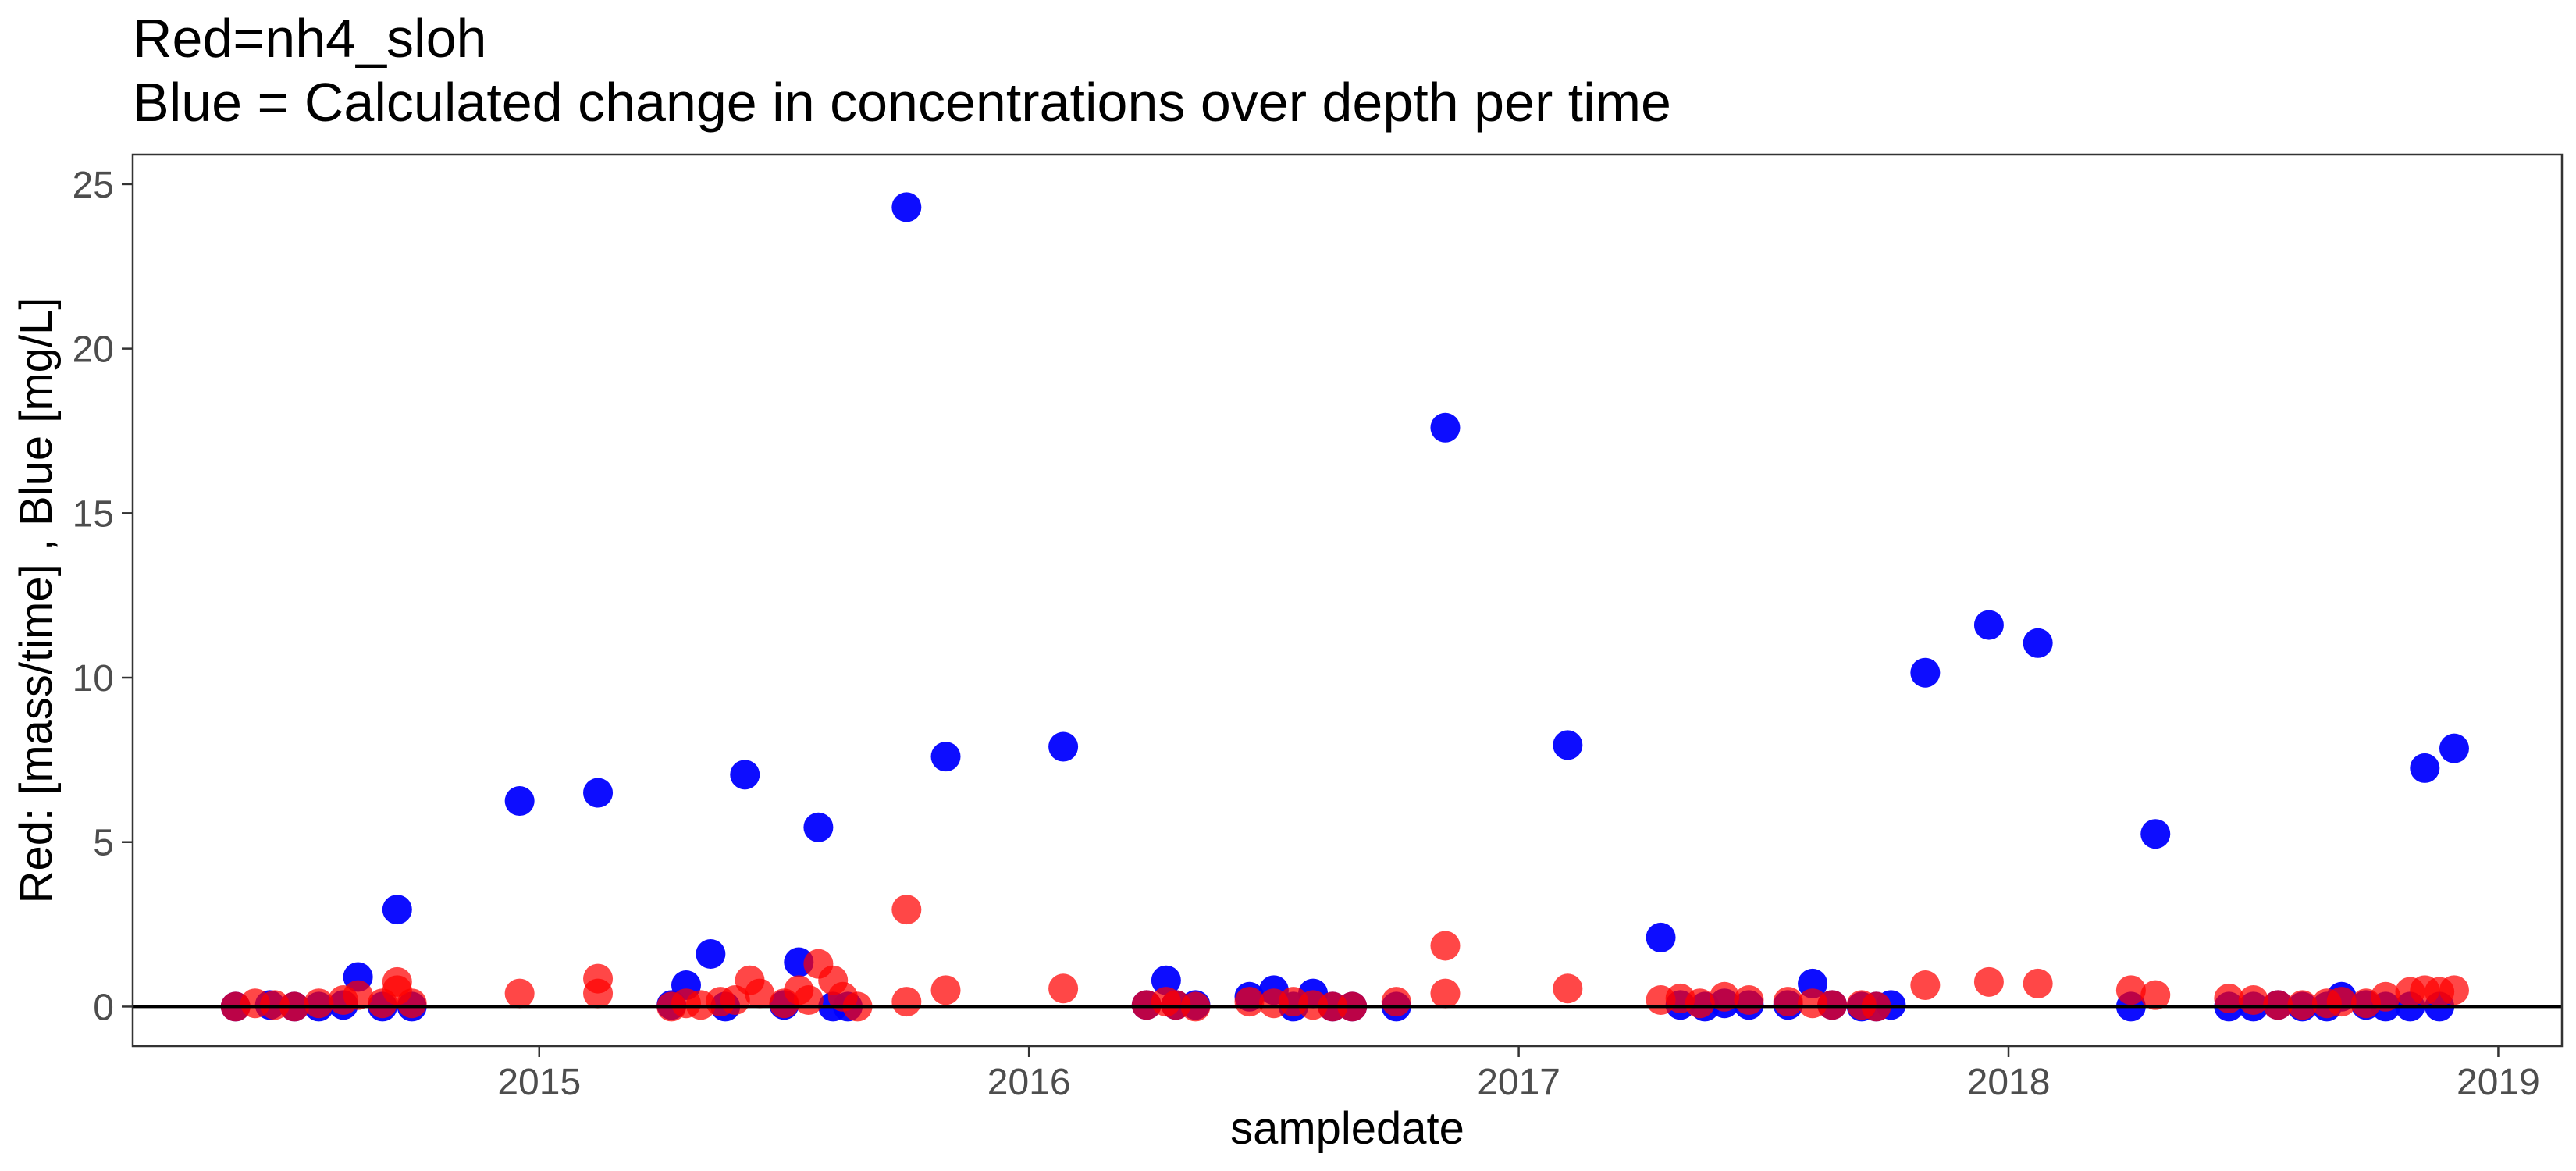 This screenshot has height=1171, width=2576. Describe the element at coordinates (93, 185) in the screenshot. I see `y-tick-label: 25` at that location.